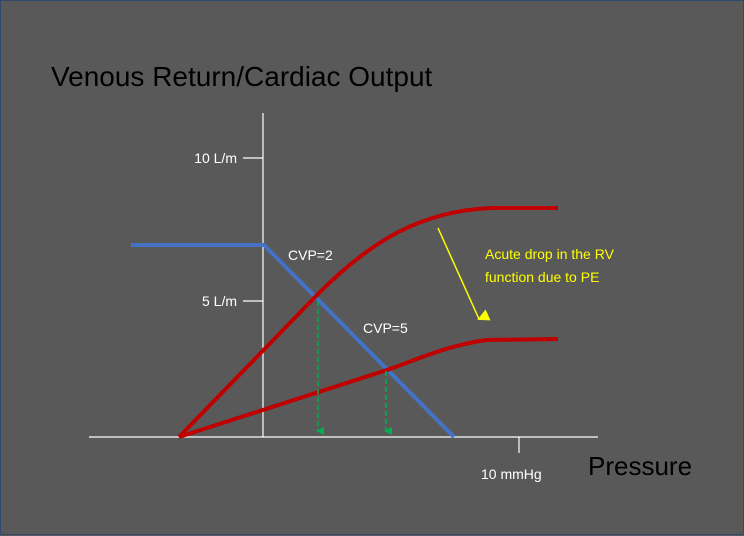 This screenshot has height=536, width=744. What do you see at coordinates (385, 328) in the screenshot?
I see `label-cvp-5: CVP=5` at bounding box center [385, 328].